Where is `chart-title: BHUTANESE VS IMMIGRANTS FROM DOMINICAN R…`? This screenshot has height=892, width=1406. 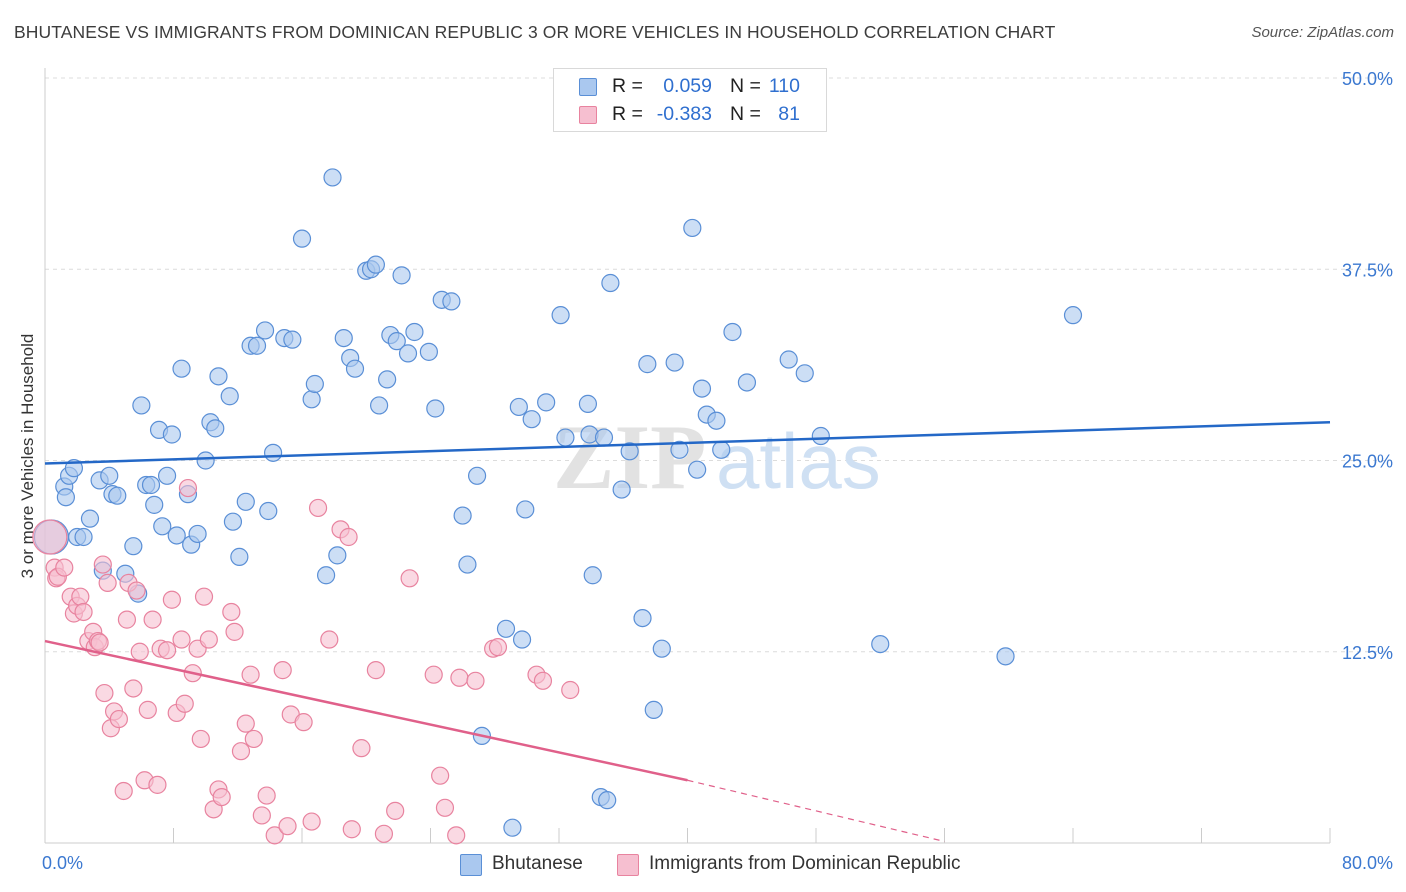
chart-title: BHUTANESE VS IMMIGRANTS FROM DOMINICAN R… is located at coordinates (535, 32).